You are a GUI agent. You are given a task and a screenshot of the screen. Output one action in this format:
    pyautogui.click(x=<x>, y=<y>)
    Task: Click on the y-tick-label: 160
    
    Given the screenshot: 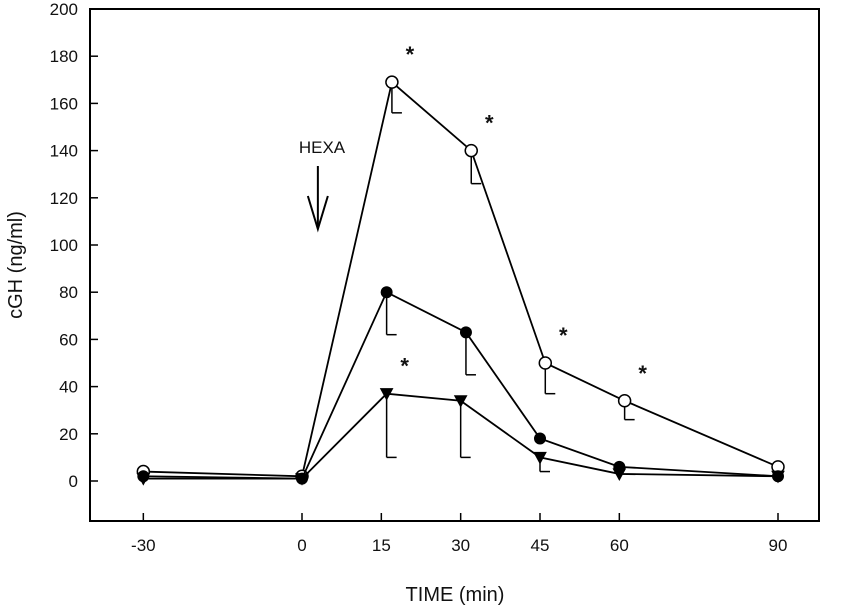 What is the action you would take?
    pyautogui.click(x=64, y=103)
    